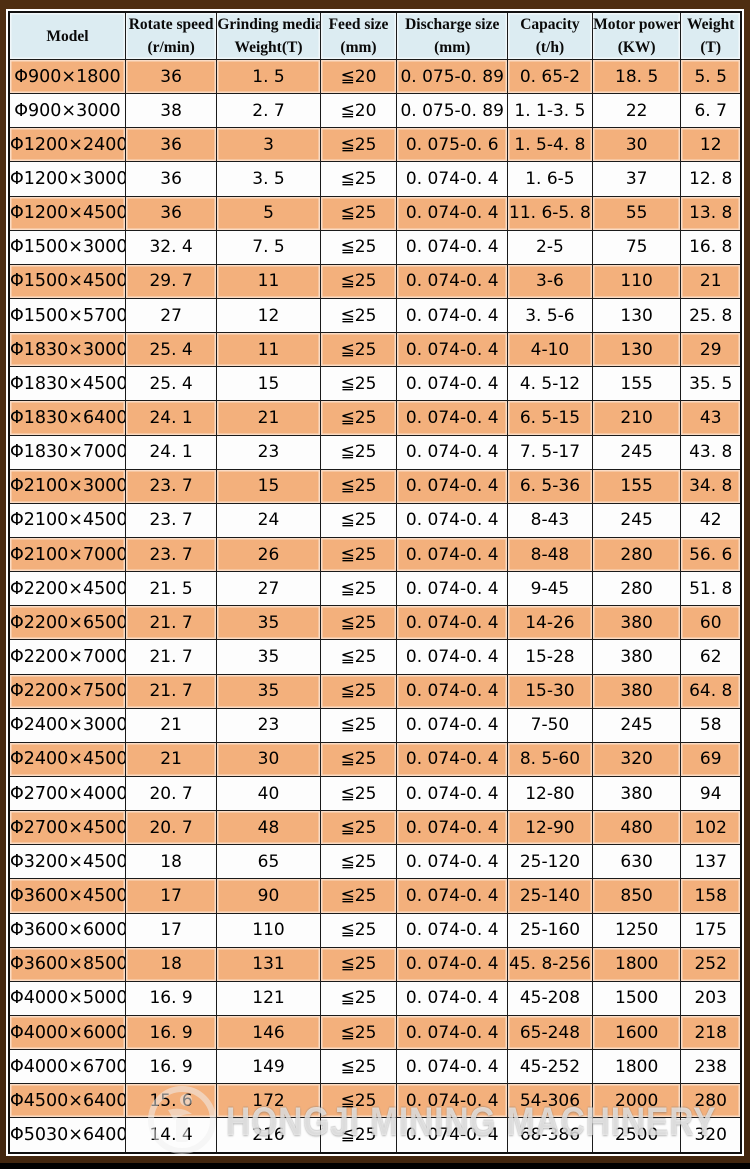  I want to click on value-cell: 21, so click(171, 725).